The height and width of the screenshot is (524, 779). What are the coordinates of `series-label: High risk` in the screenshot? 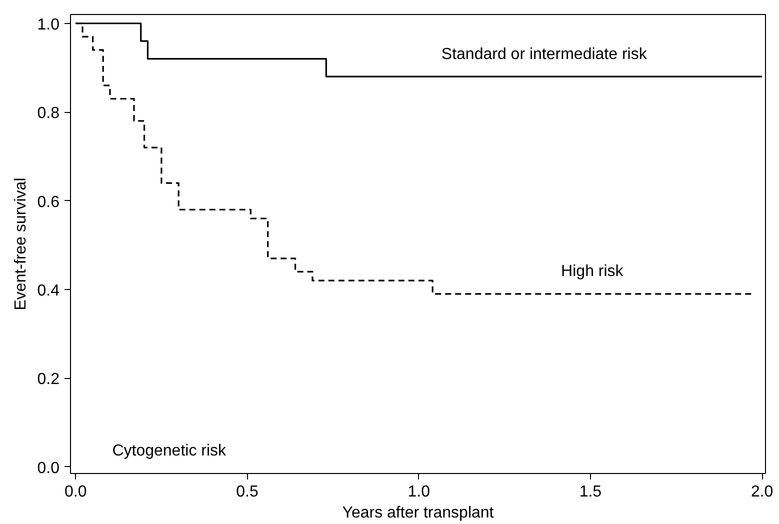 It's located at (592, 271).